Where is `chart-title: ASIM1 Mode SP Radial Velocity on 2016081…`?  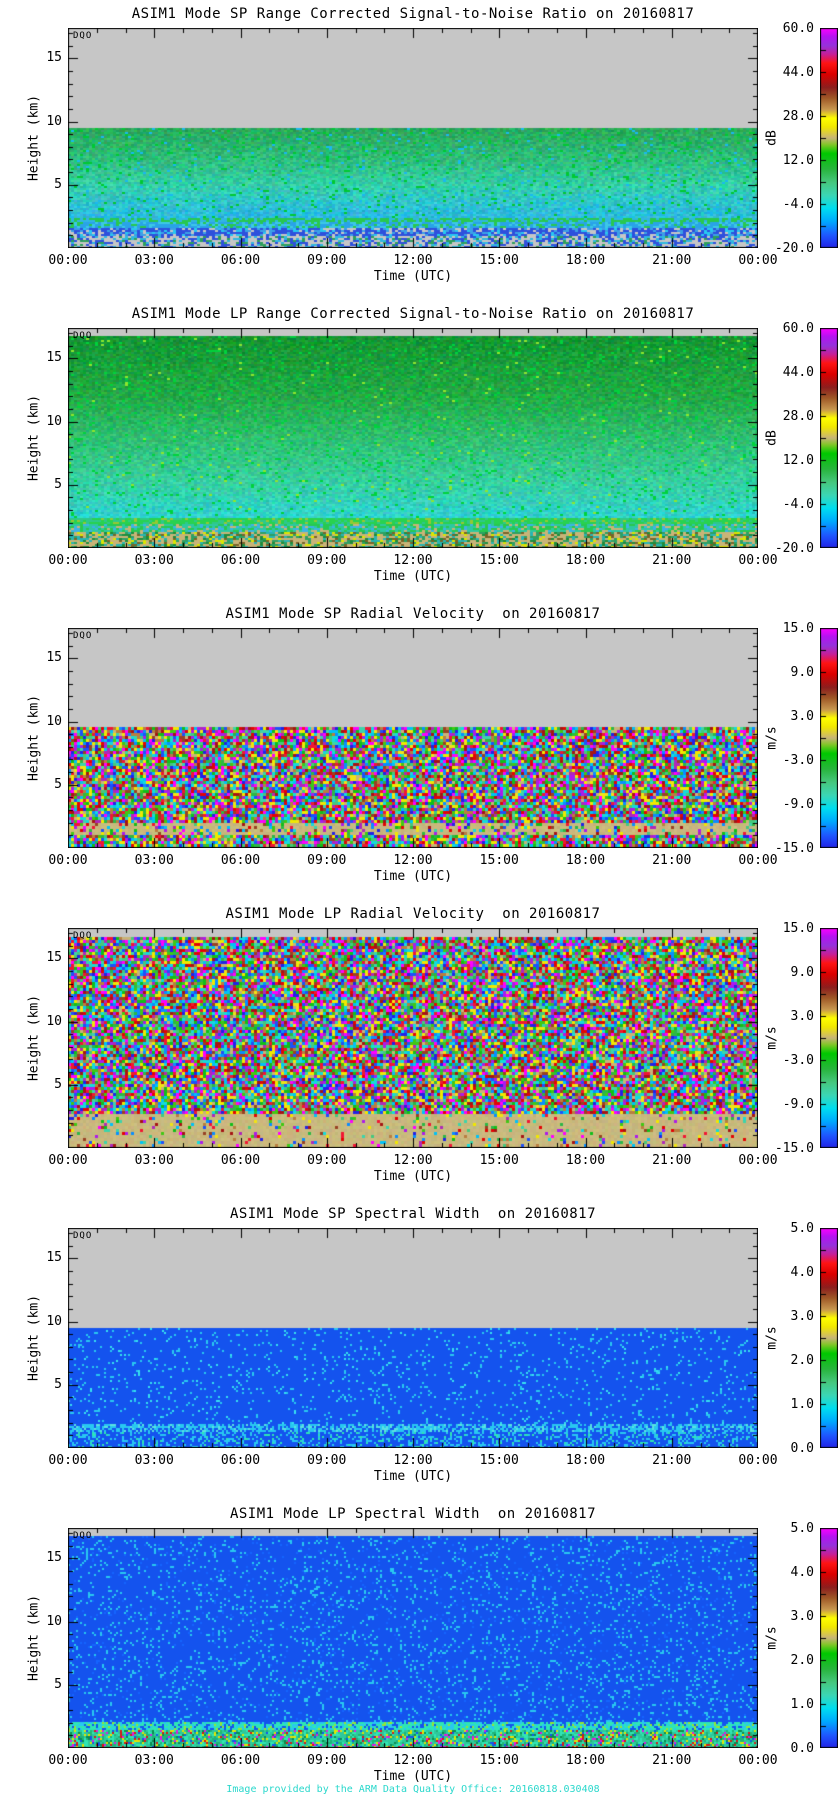
chart-title: ASIM1 Mode SP Radial Velocity on 2016081… is located at coordinates (413, 614).